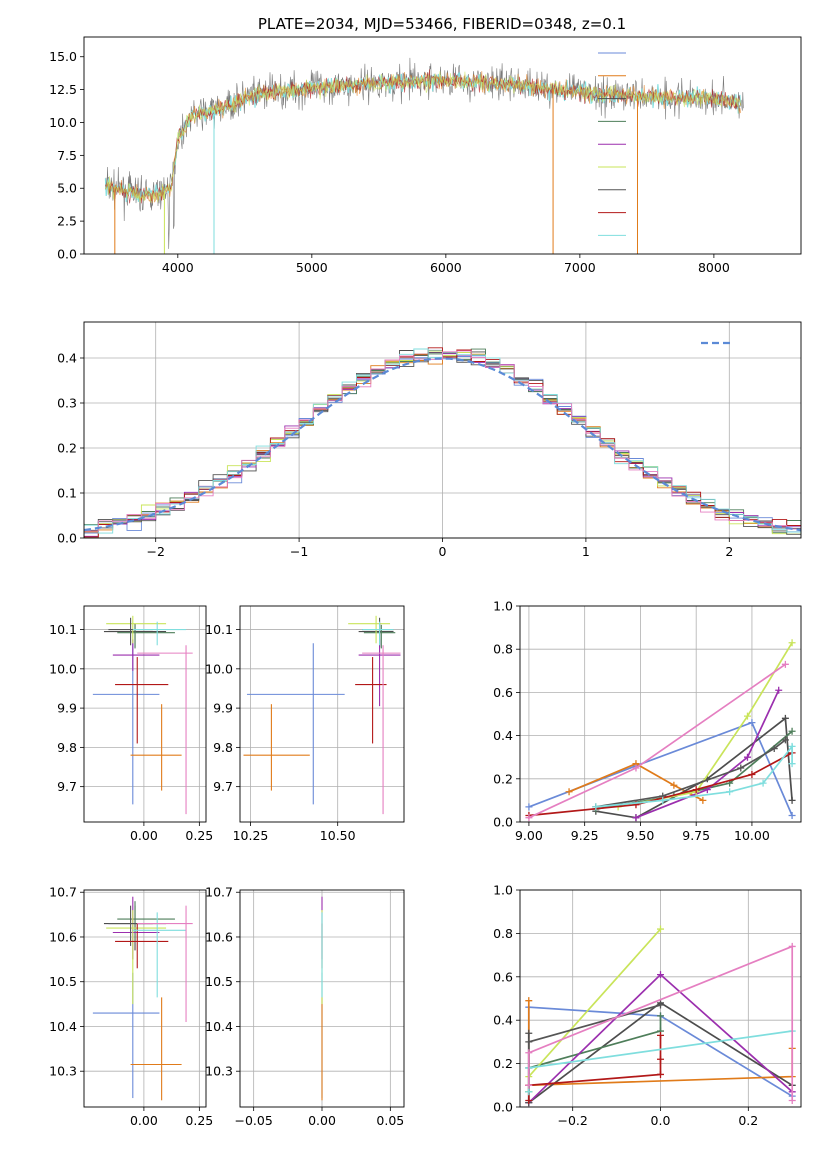 The height and width of the screenshot is (1170, 819). I want to click on x-tick-label: 5000, so click(312, 267).